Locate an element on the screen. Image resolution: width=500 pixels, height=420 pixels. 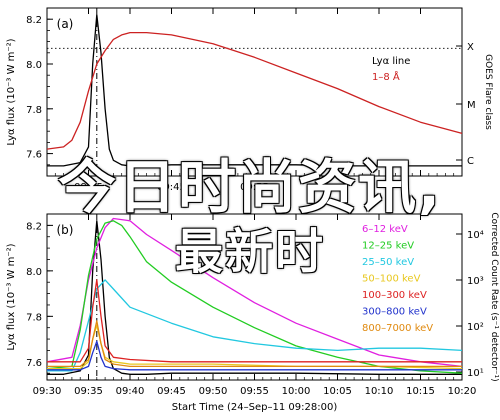
legend-entry: 1–8 Å is located at coordinates (386, 76).